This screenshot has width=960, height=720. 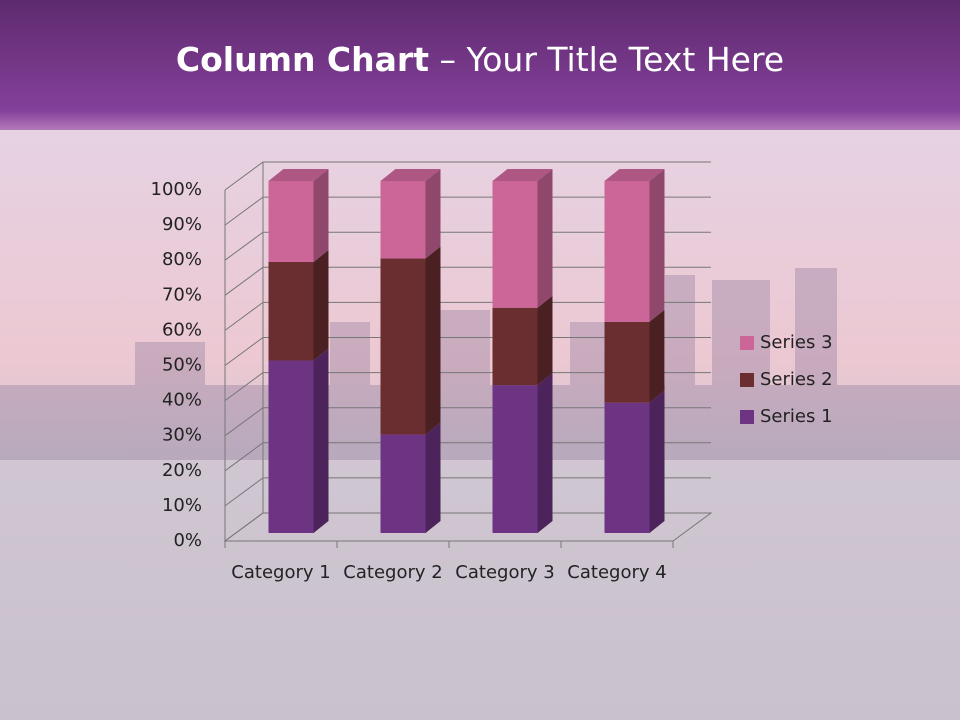 I want to click on title-bold: Column Chart, so click(x=302, y=59).